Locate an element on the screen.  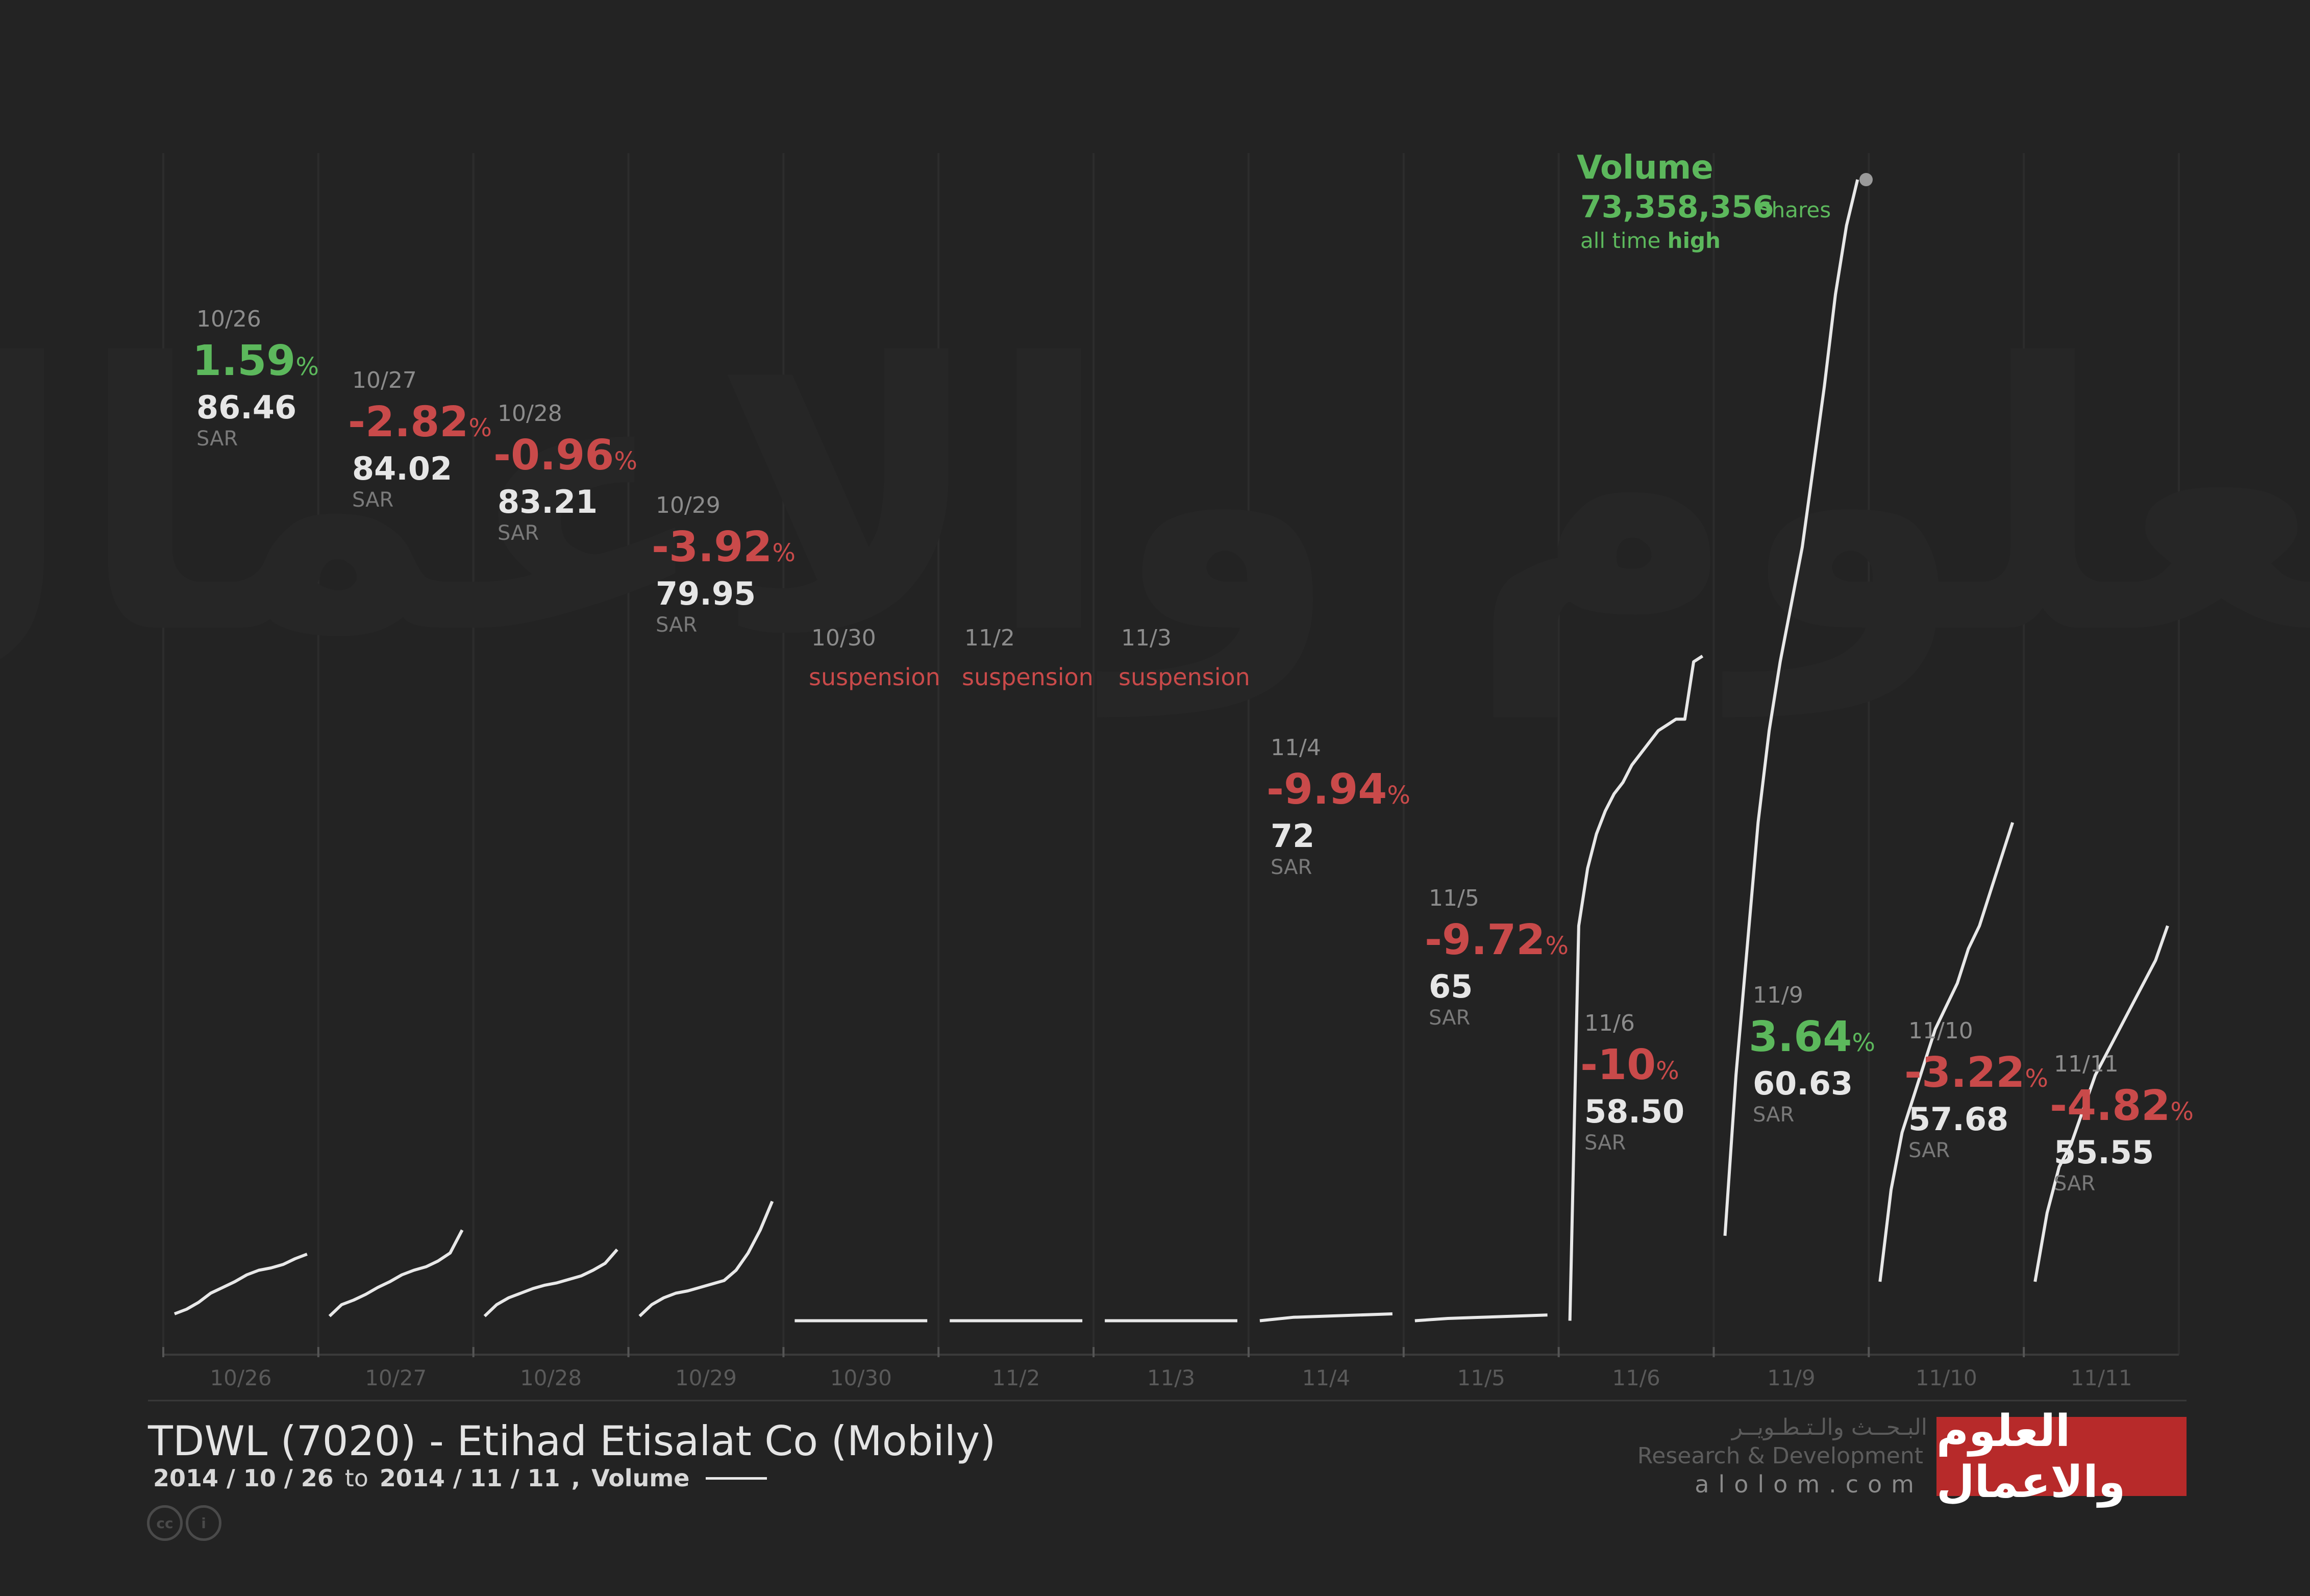
price-change-percent: -3.22% is located at coordinates (1976, 1073).